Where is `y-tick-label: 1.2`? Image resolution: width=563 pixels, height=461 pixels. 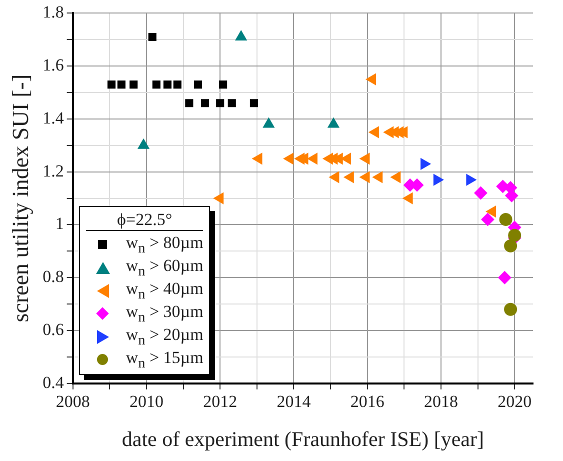
y-tick-label: 1.2 is located at coordinates (53, 170).